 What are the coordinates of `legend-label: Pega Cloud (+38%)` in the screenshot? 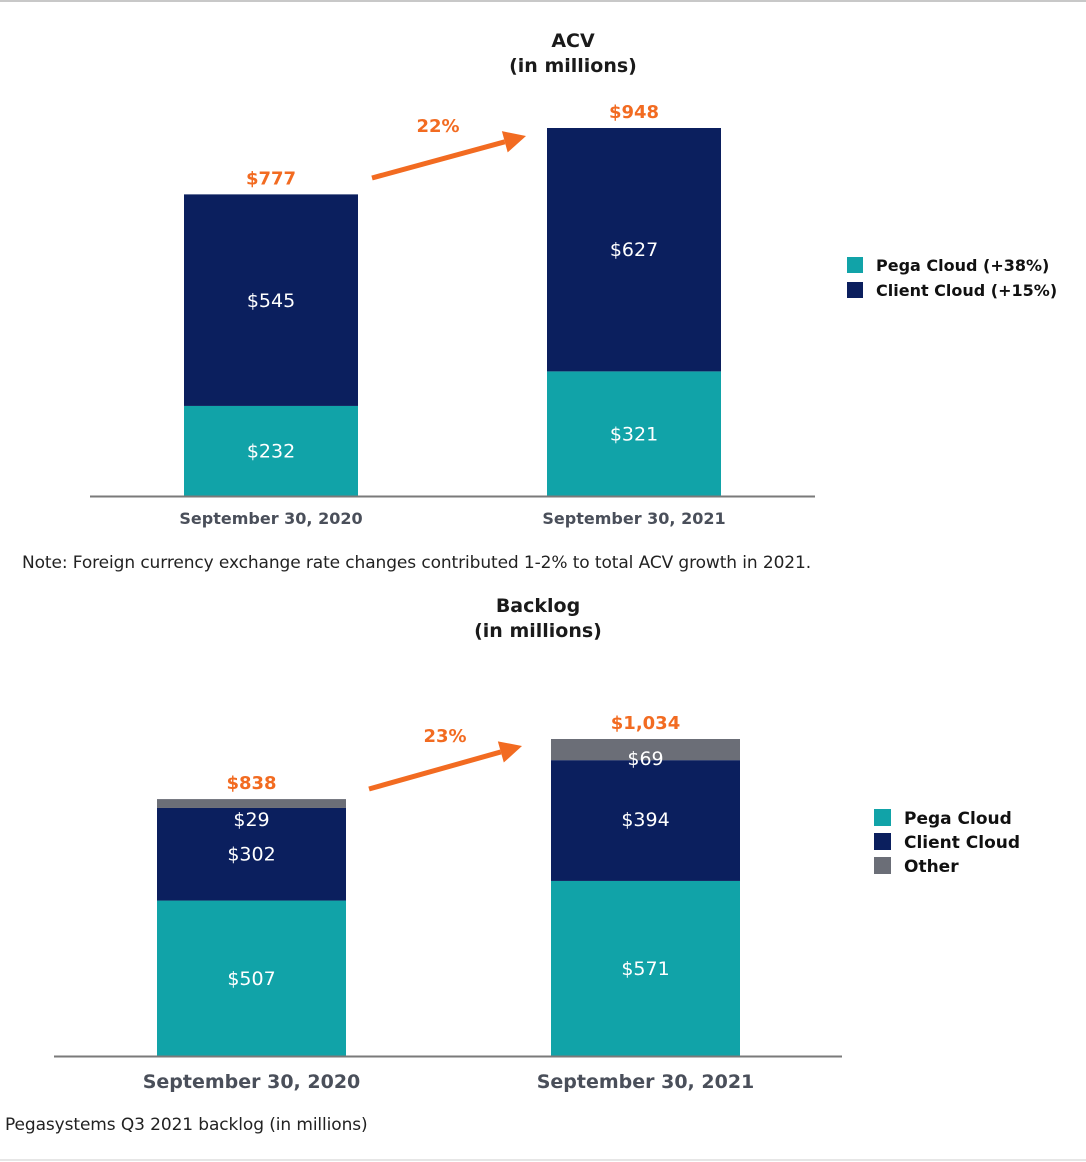 It's located at (962, 265).